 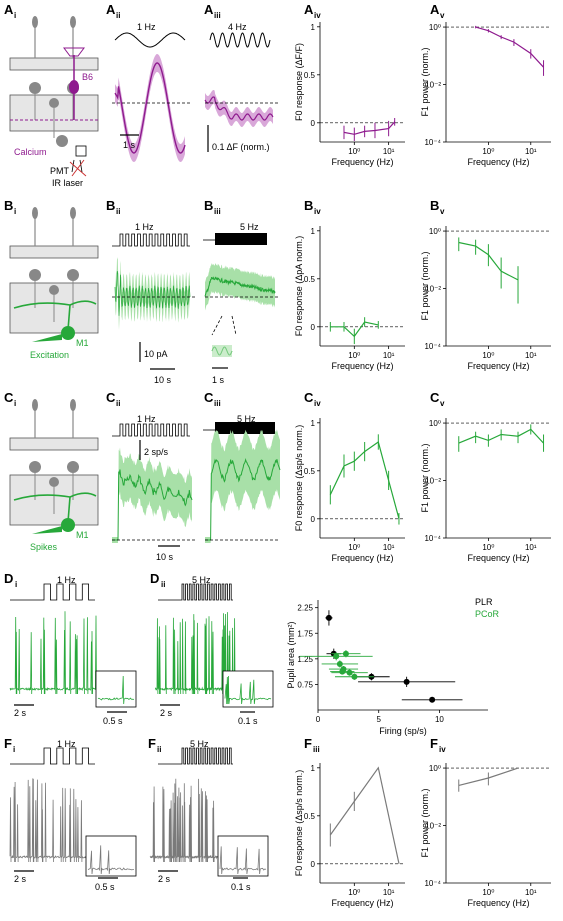 I want to click on inset-trace-dii, so click(x=248, y=690).